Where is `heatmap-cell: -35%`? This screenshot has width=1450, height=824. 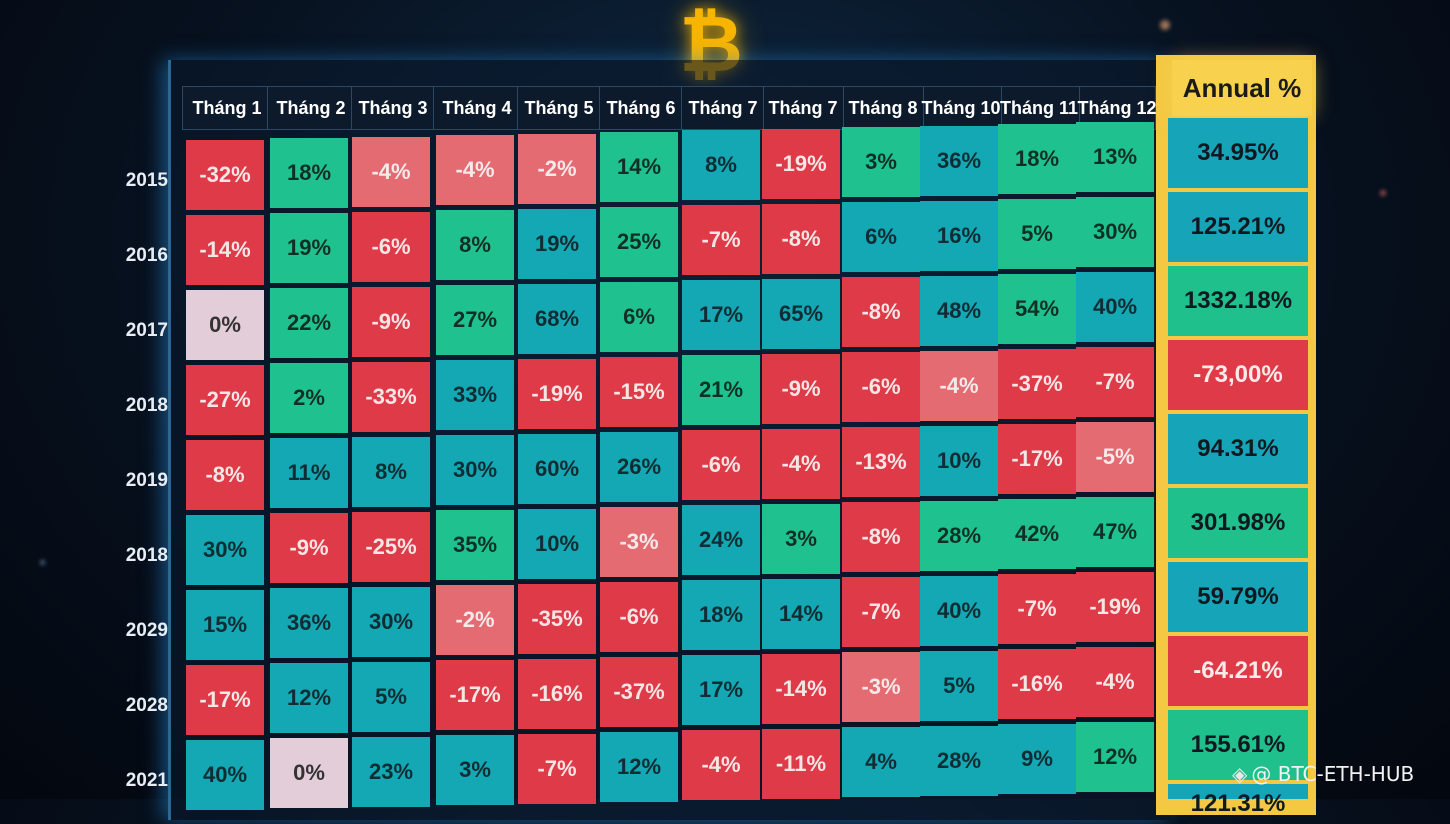 heatmap-cell: -35% is located at coordinates (557, 618).